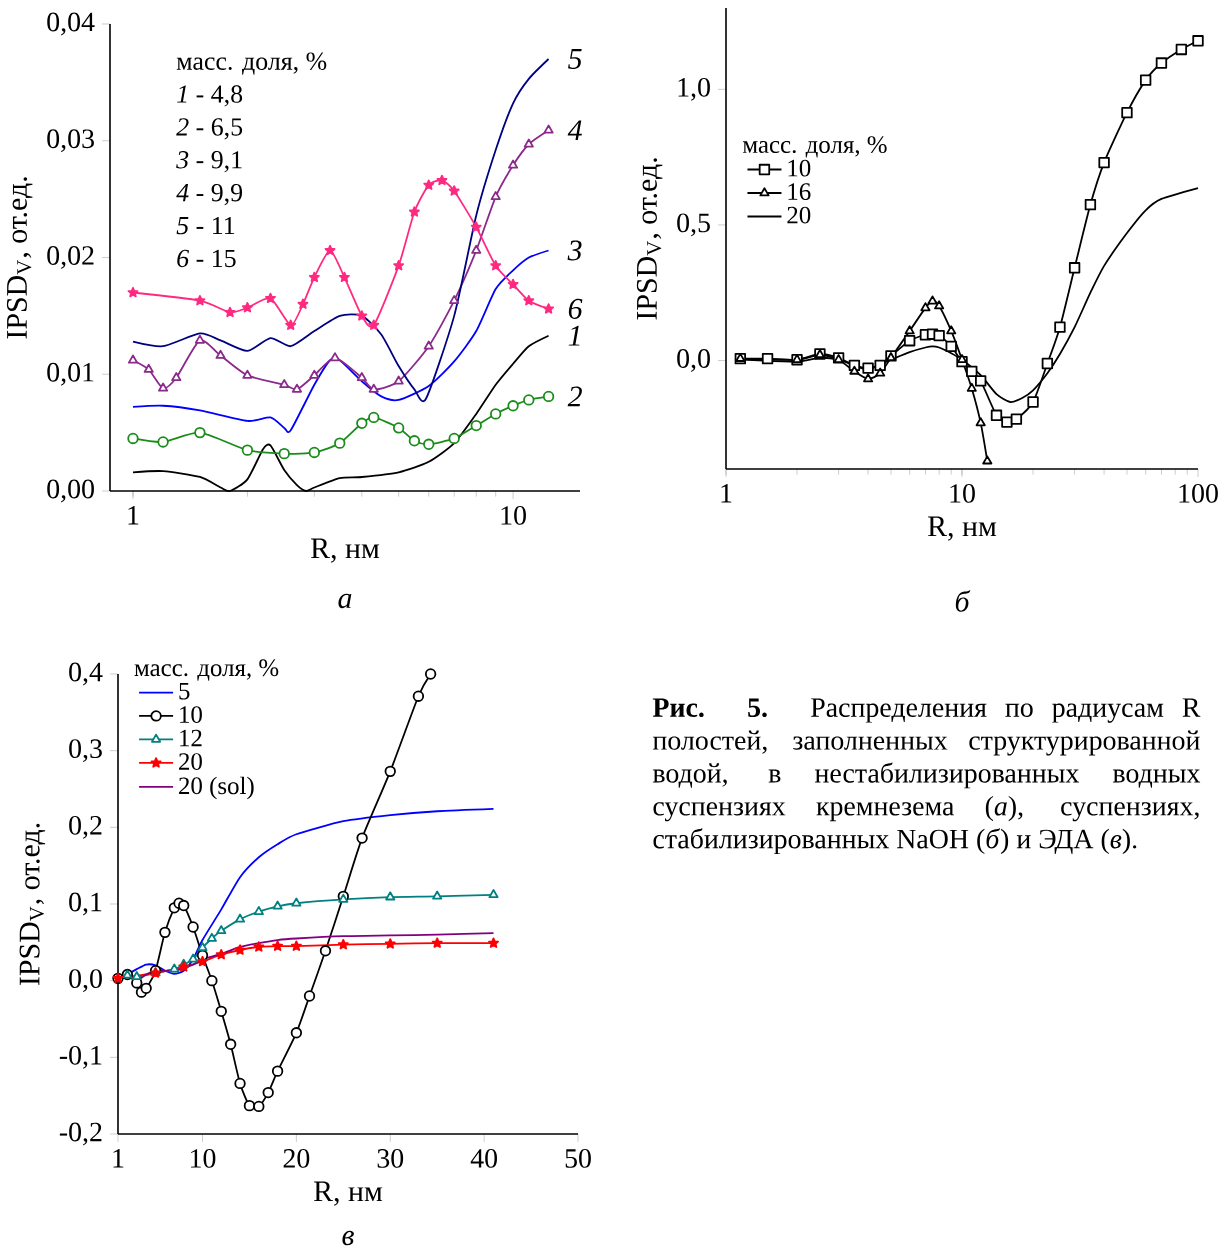  I want to click on legend-label: 5, so click(184, 691).